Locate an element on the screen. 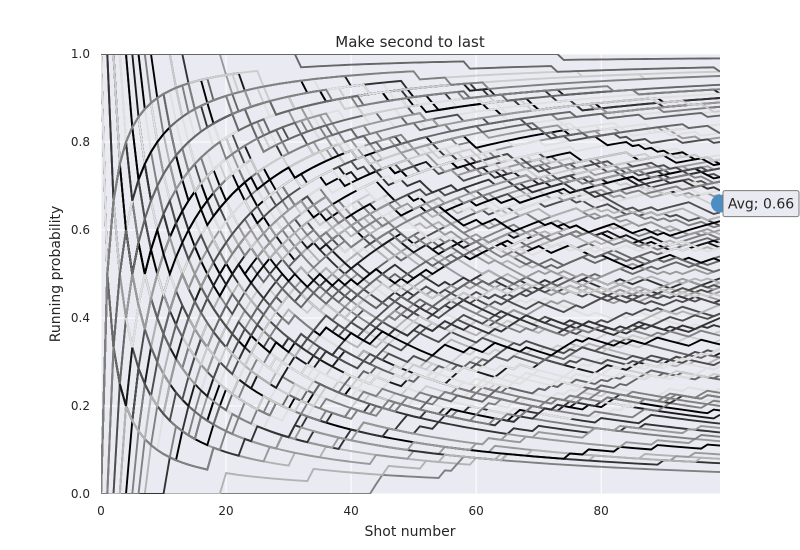 The width and height of the screenshot is (800, 550). y-tick-label: 0.4 is located at coordinates (80, 318).